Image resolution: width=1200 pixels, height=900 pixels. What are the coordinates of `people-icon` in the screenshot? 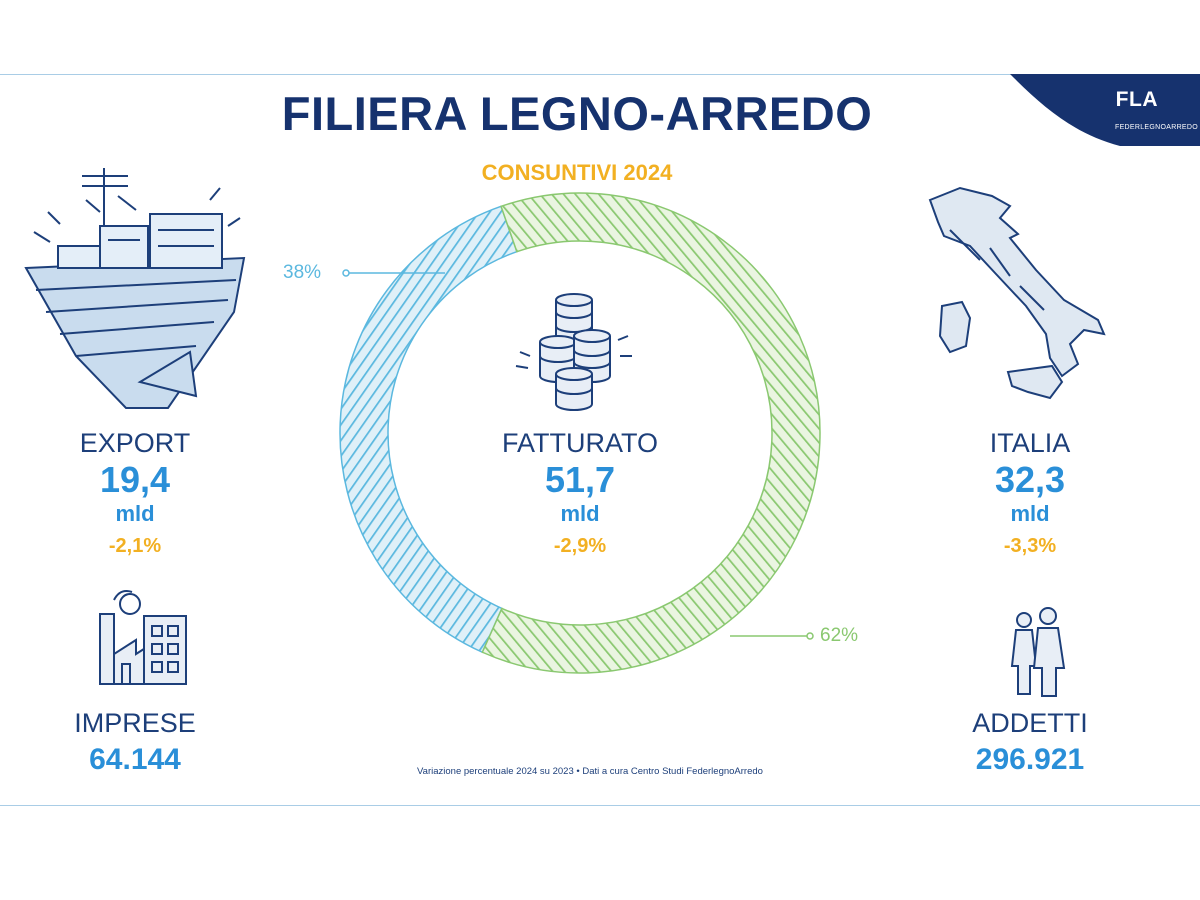 It's located at (1038, 652).